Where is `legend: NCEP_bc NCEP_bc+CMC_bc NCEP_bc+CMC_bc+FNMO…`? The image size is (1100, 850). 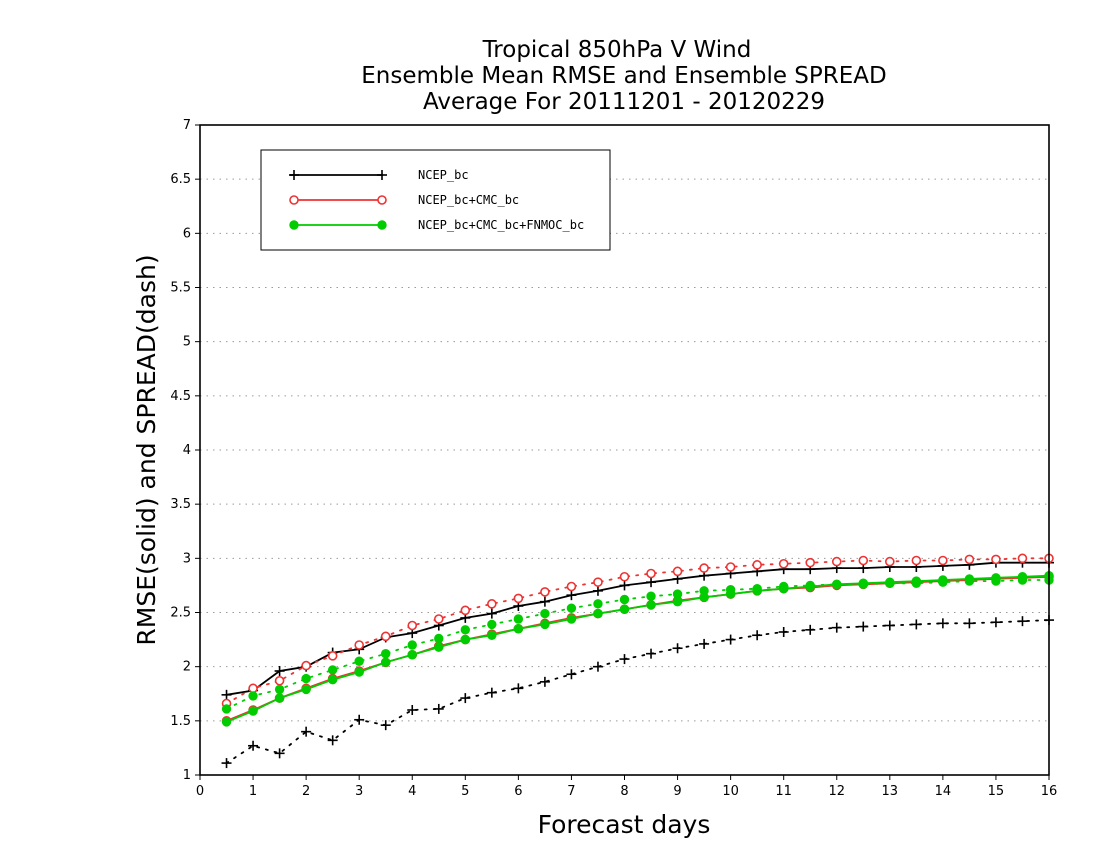
legend: NCEP_bc NCEP_bc+CMC_bc NCEP_bc+CMC_bc+FNMO… is located at coordinates (435, 200).